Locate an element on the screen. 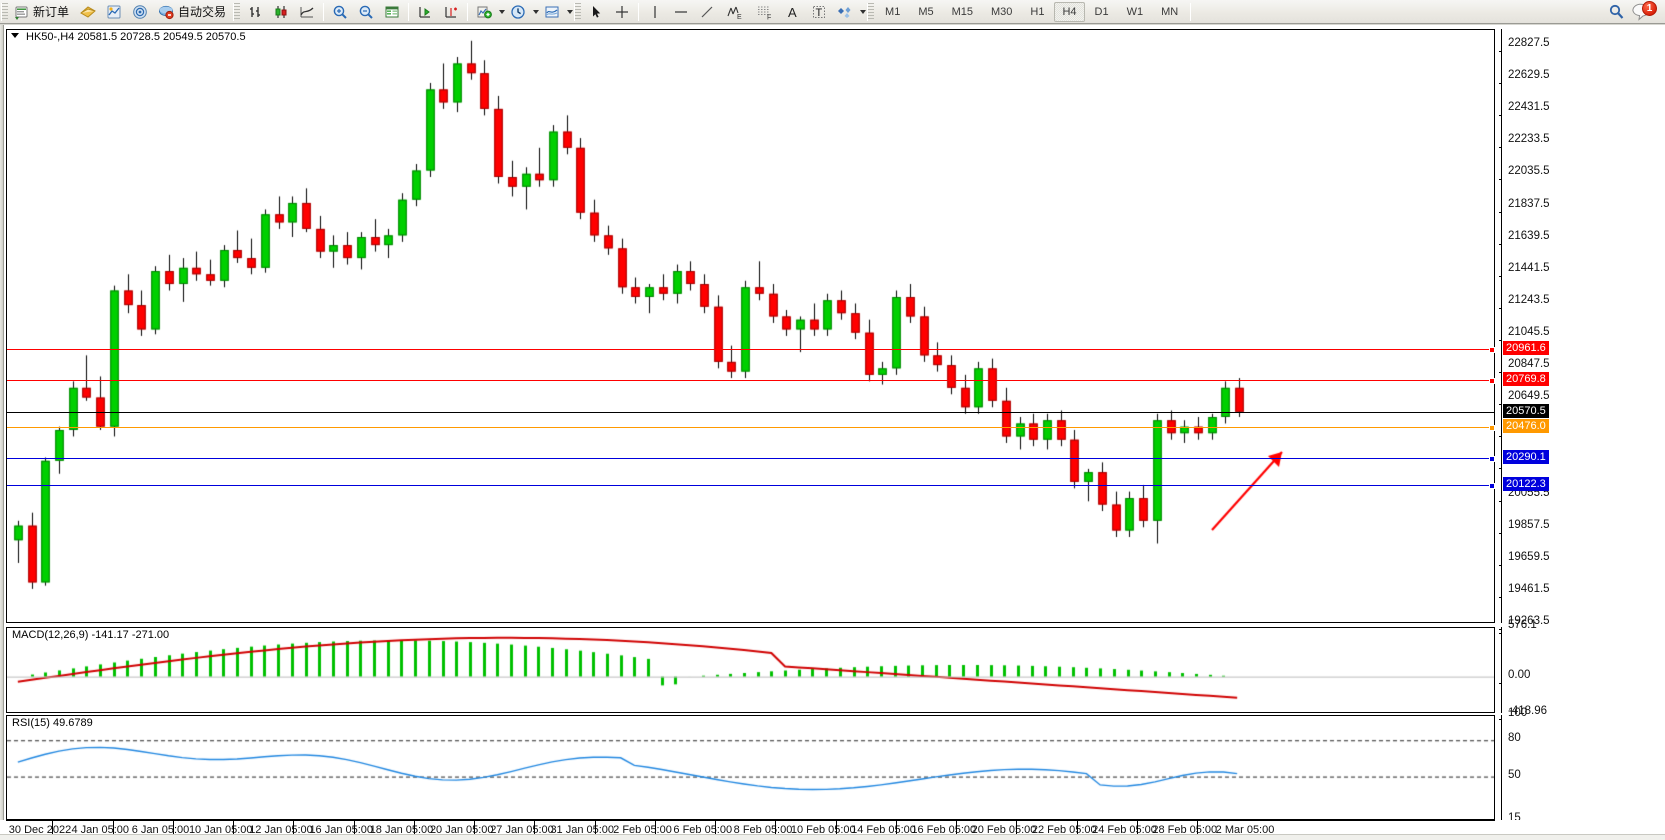  autoscroll-button is located at coordinates (451, 12).